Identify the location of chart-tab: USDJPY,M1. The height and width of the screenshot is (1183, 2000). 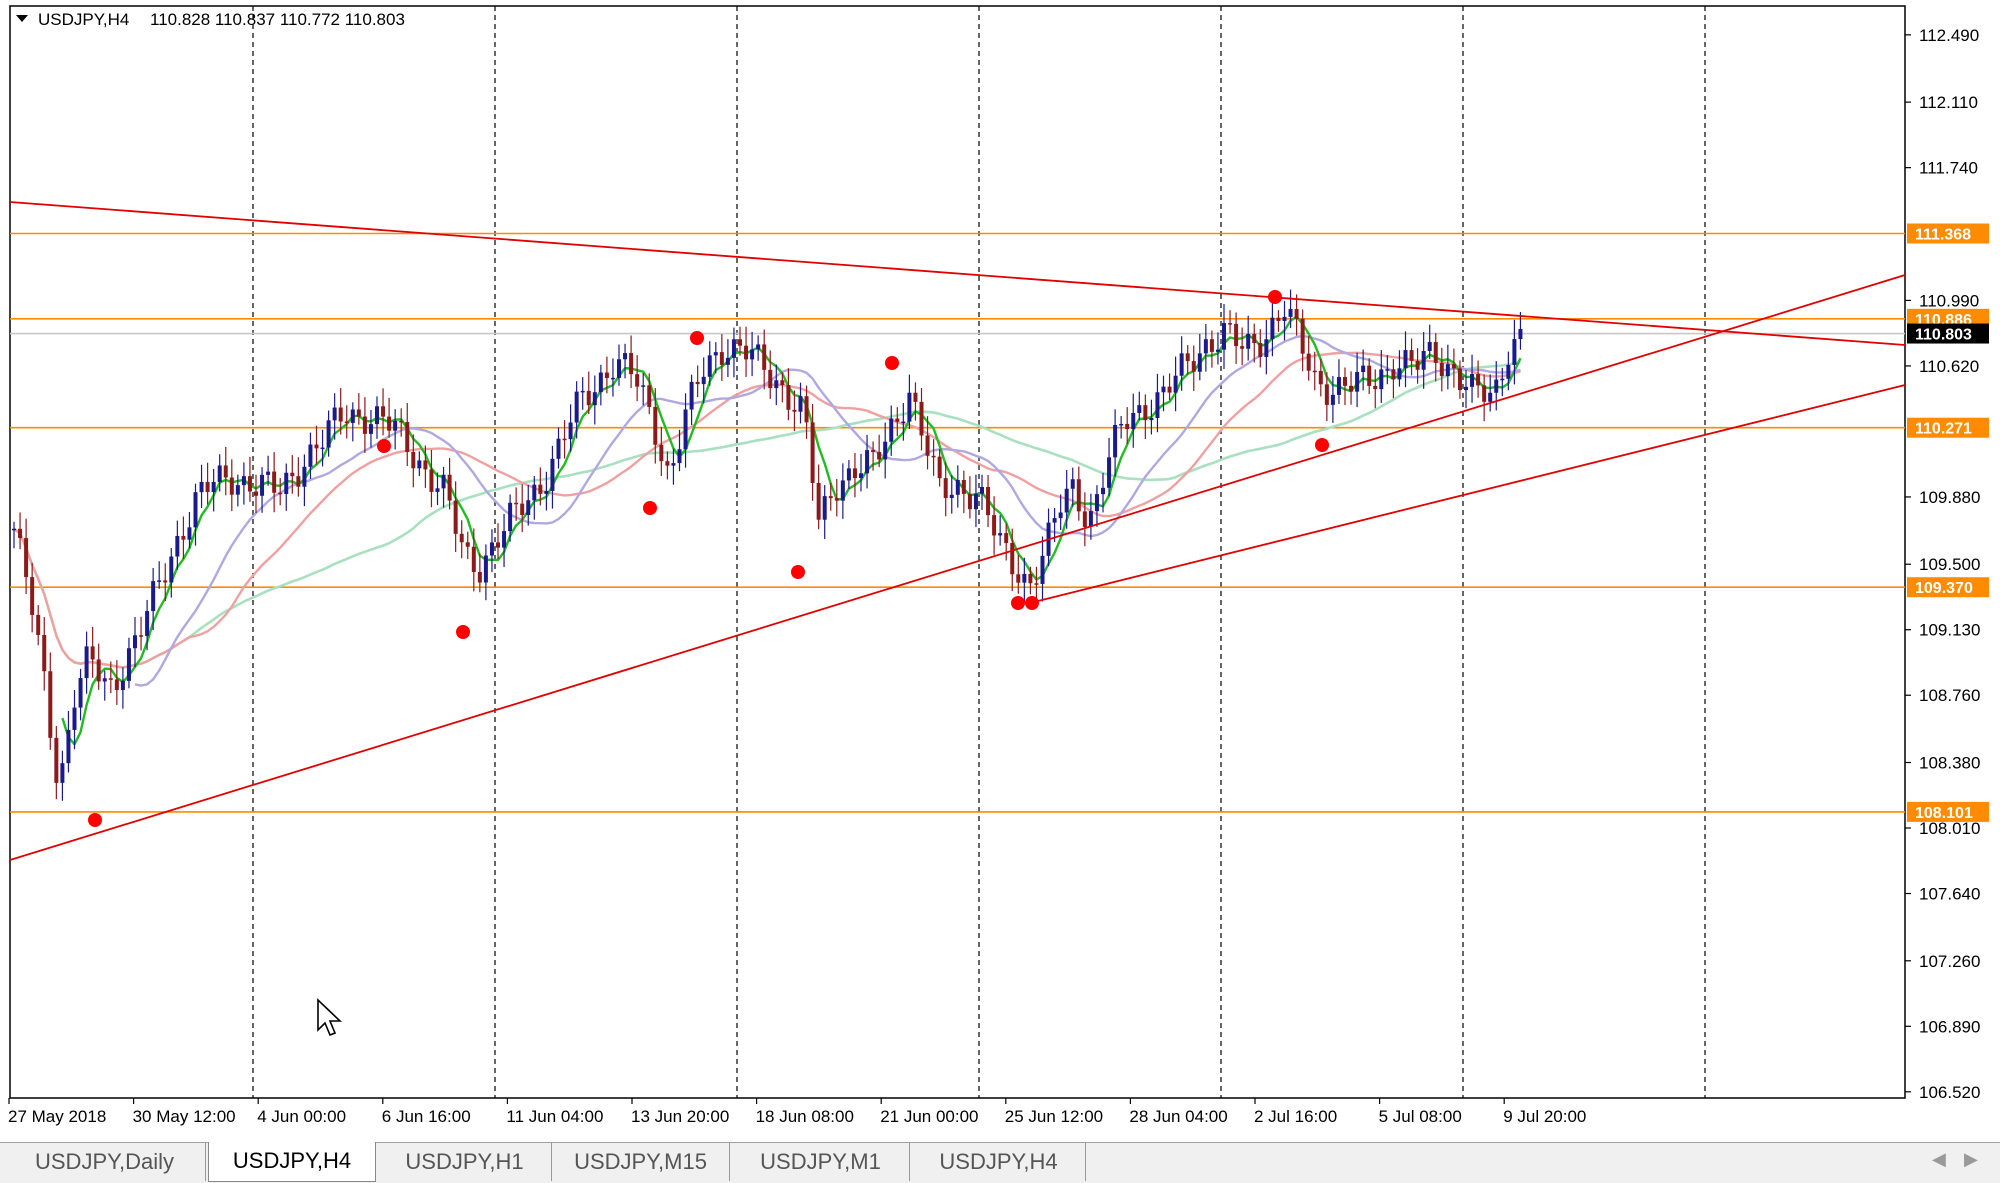
(821, 1162).